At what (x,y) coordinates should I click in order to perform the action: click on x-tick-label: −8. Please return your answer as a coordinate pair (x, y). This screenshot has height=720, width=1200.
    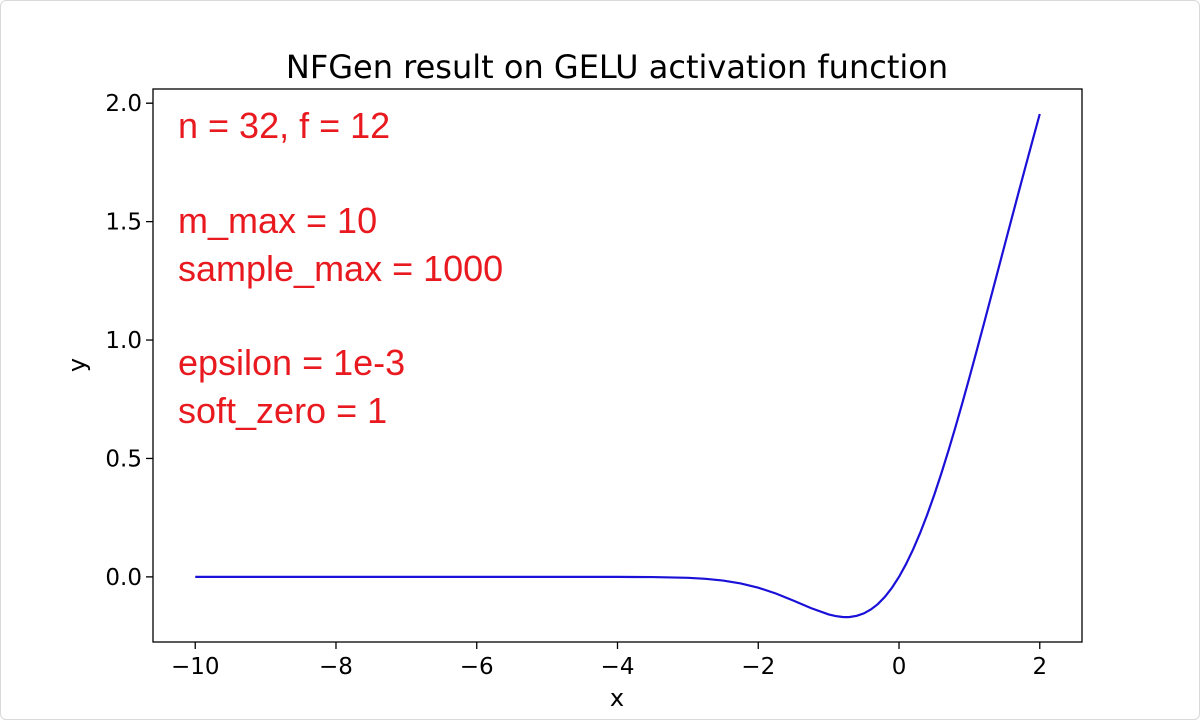
    Looking at the image, I should click on (336, 667).